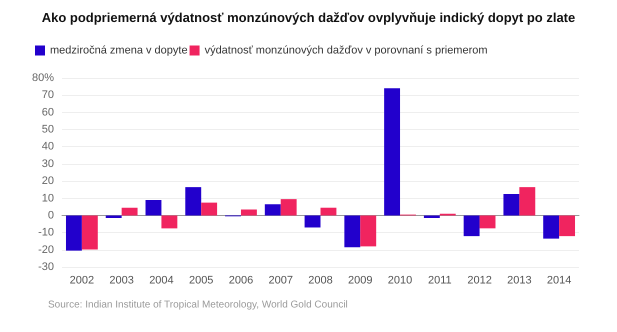 This screenshot has height=332, width=617. Describe the element at coordinates (280, 280) in the screenshot. I see `x-tick-label: 2007` at that location.